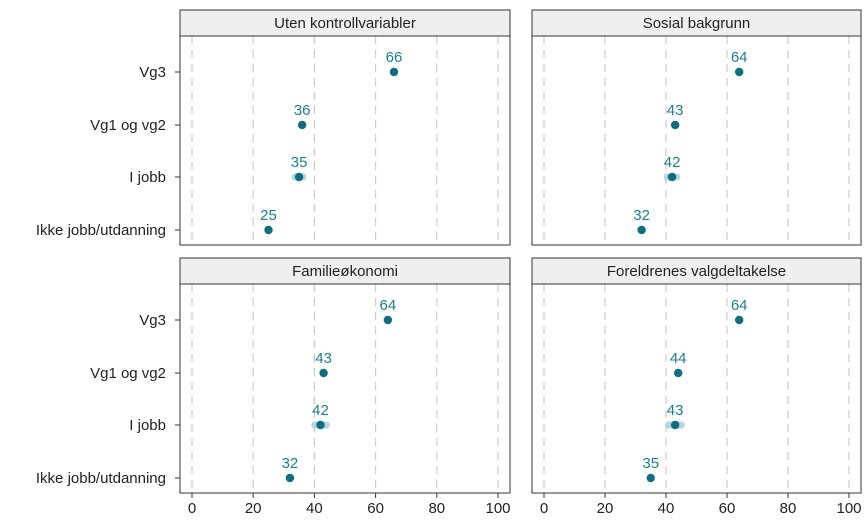  I want to click on panel-2-title: Sosial bakgrunn, so click(697, 23).